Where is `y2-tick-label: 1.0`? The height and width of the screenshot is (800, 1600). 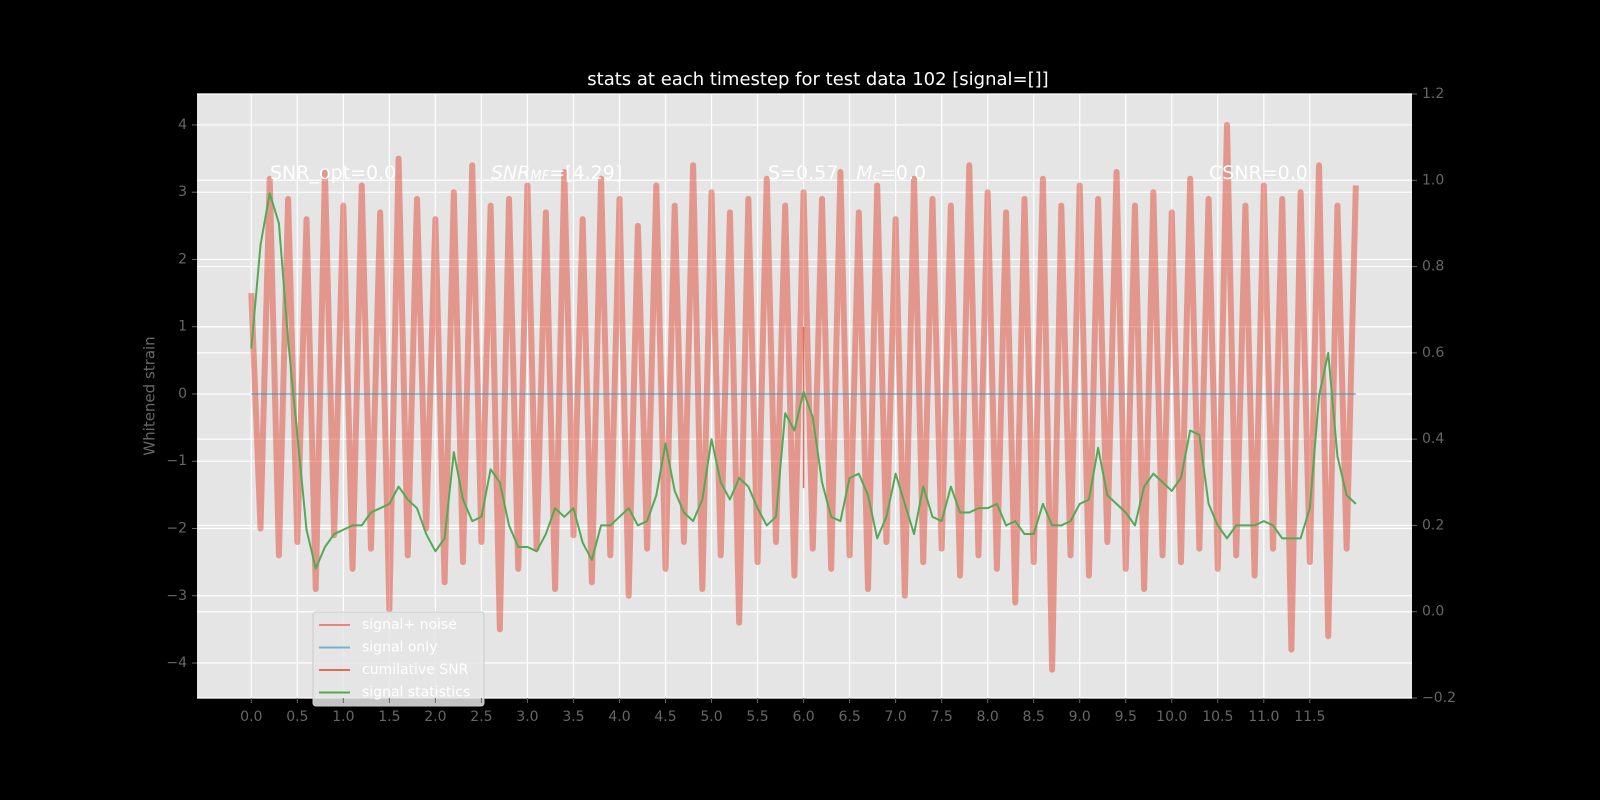 y2-tick-label: 1.0 is located at coordinates (1433, 180).